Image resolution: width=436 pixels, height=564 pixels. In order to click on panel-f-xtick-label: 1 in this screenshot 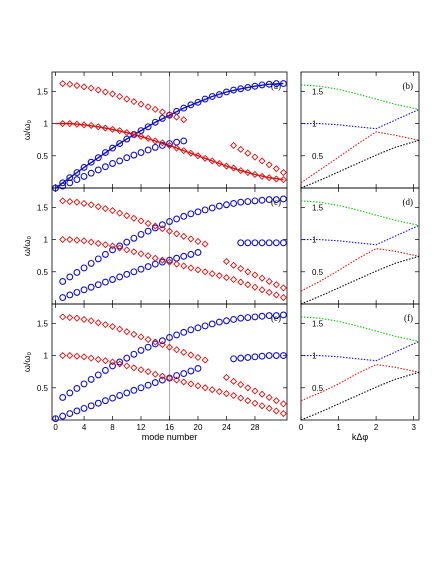, I will do `click(338, 427)`.